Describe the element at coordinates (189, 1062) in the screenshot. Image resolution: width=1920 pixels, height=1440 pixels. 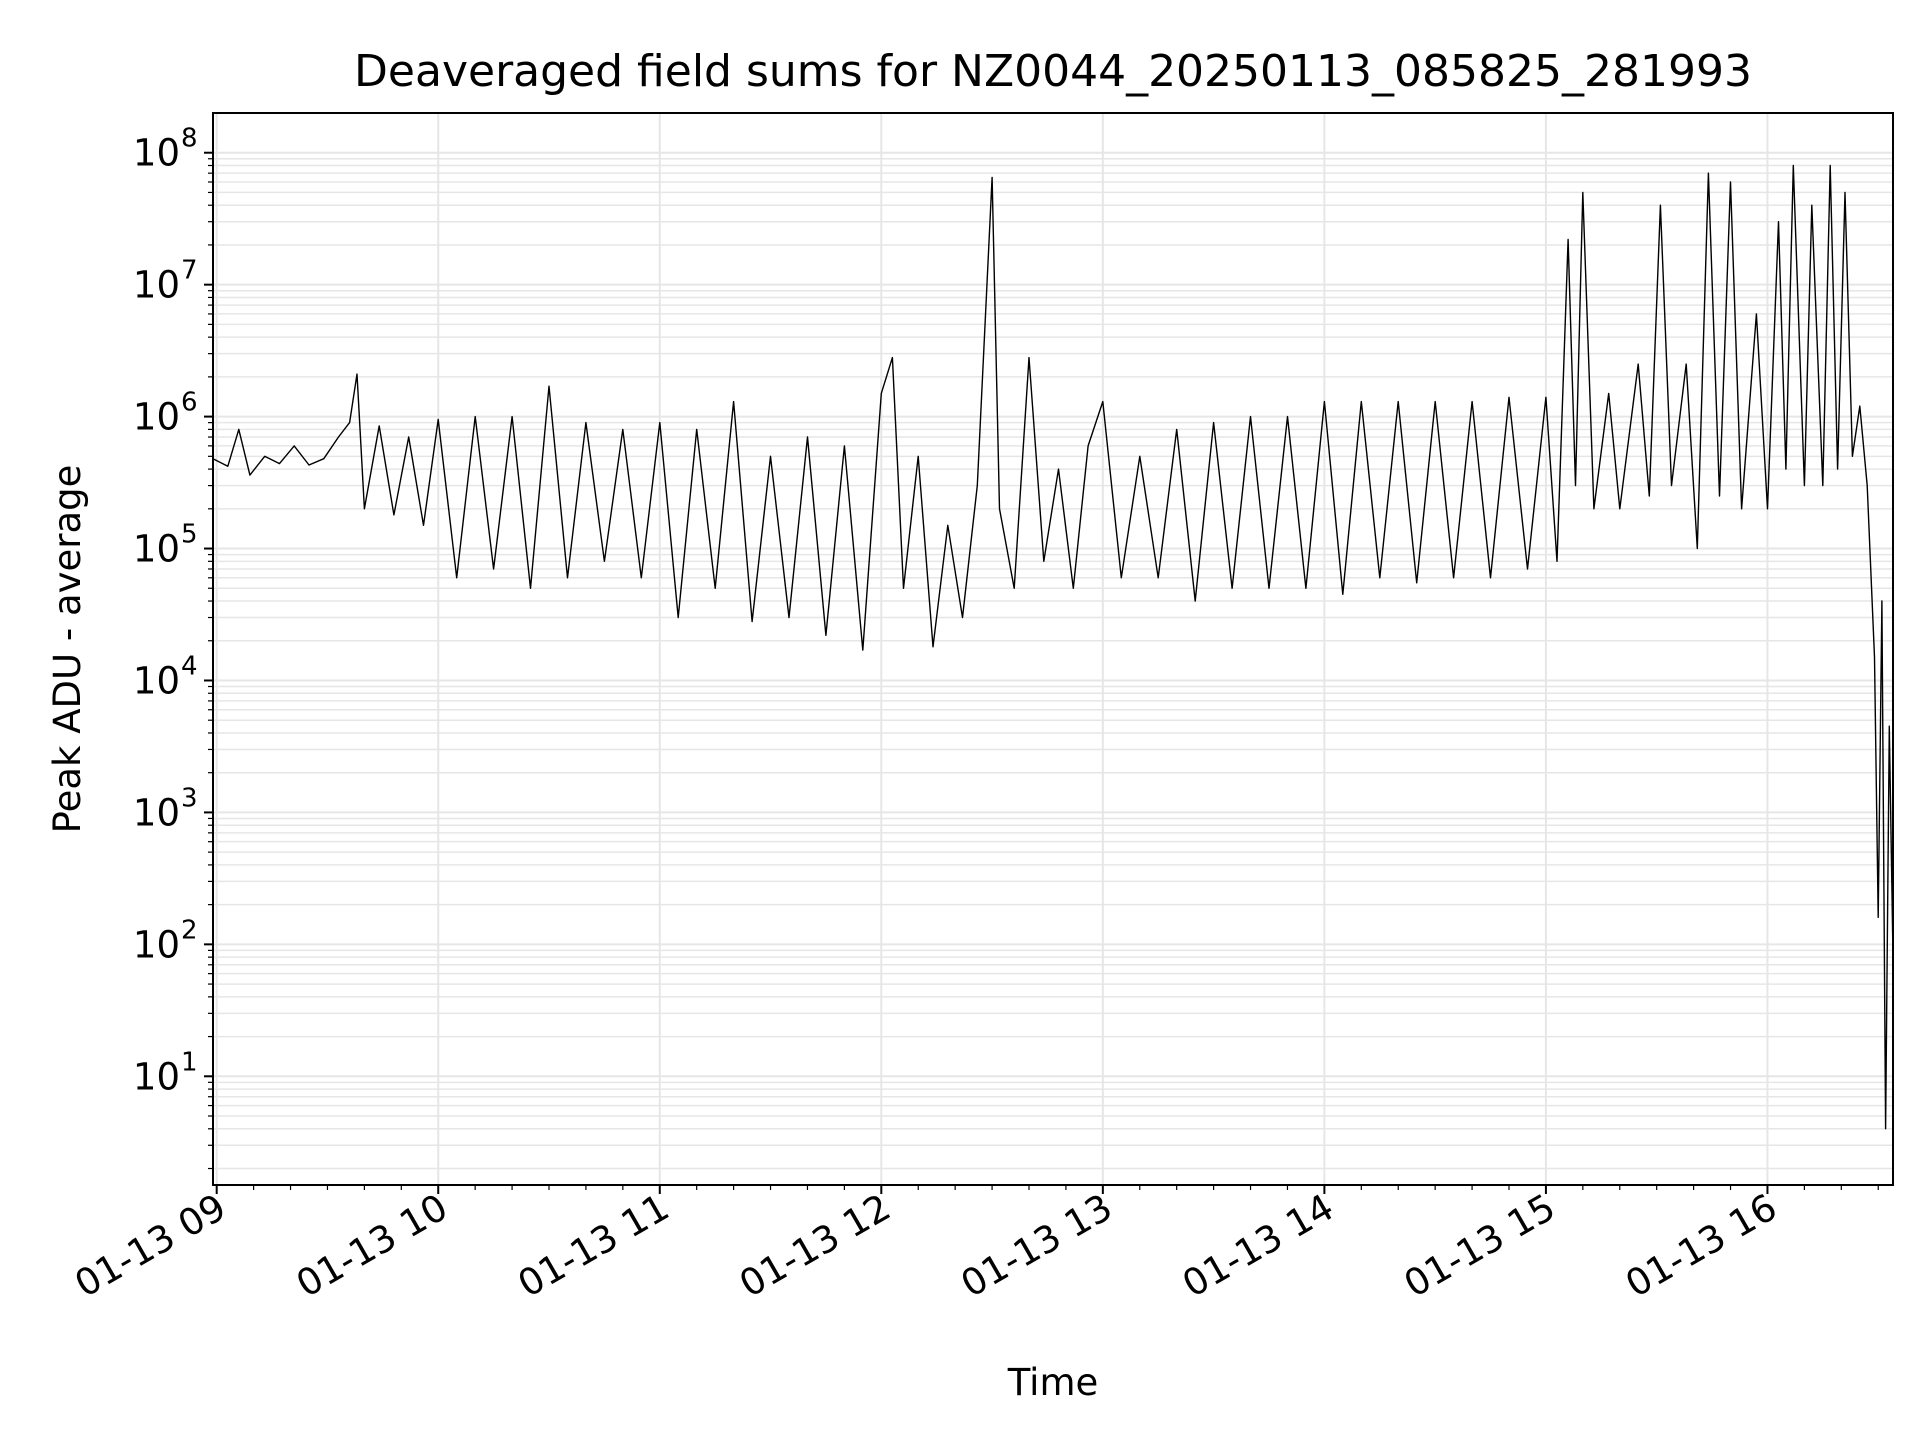
I see `y-tick-exponent: 1` at that location.